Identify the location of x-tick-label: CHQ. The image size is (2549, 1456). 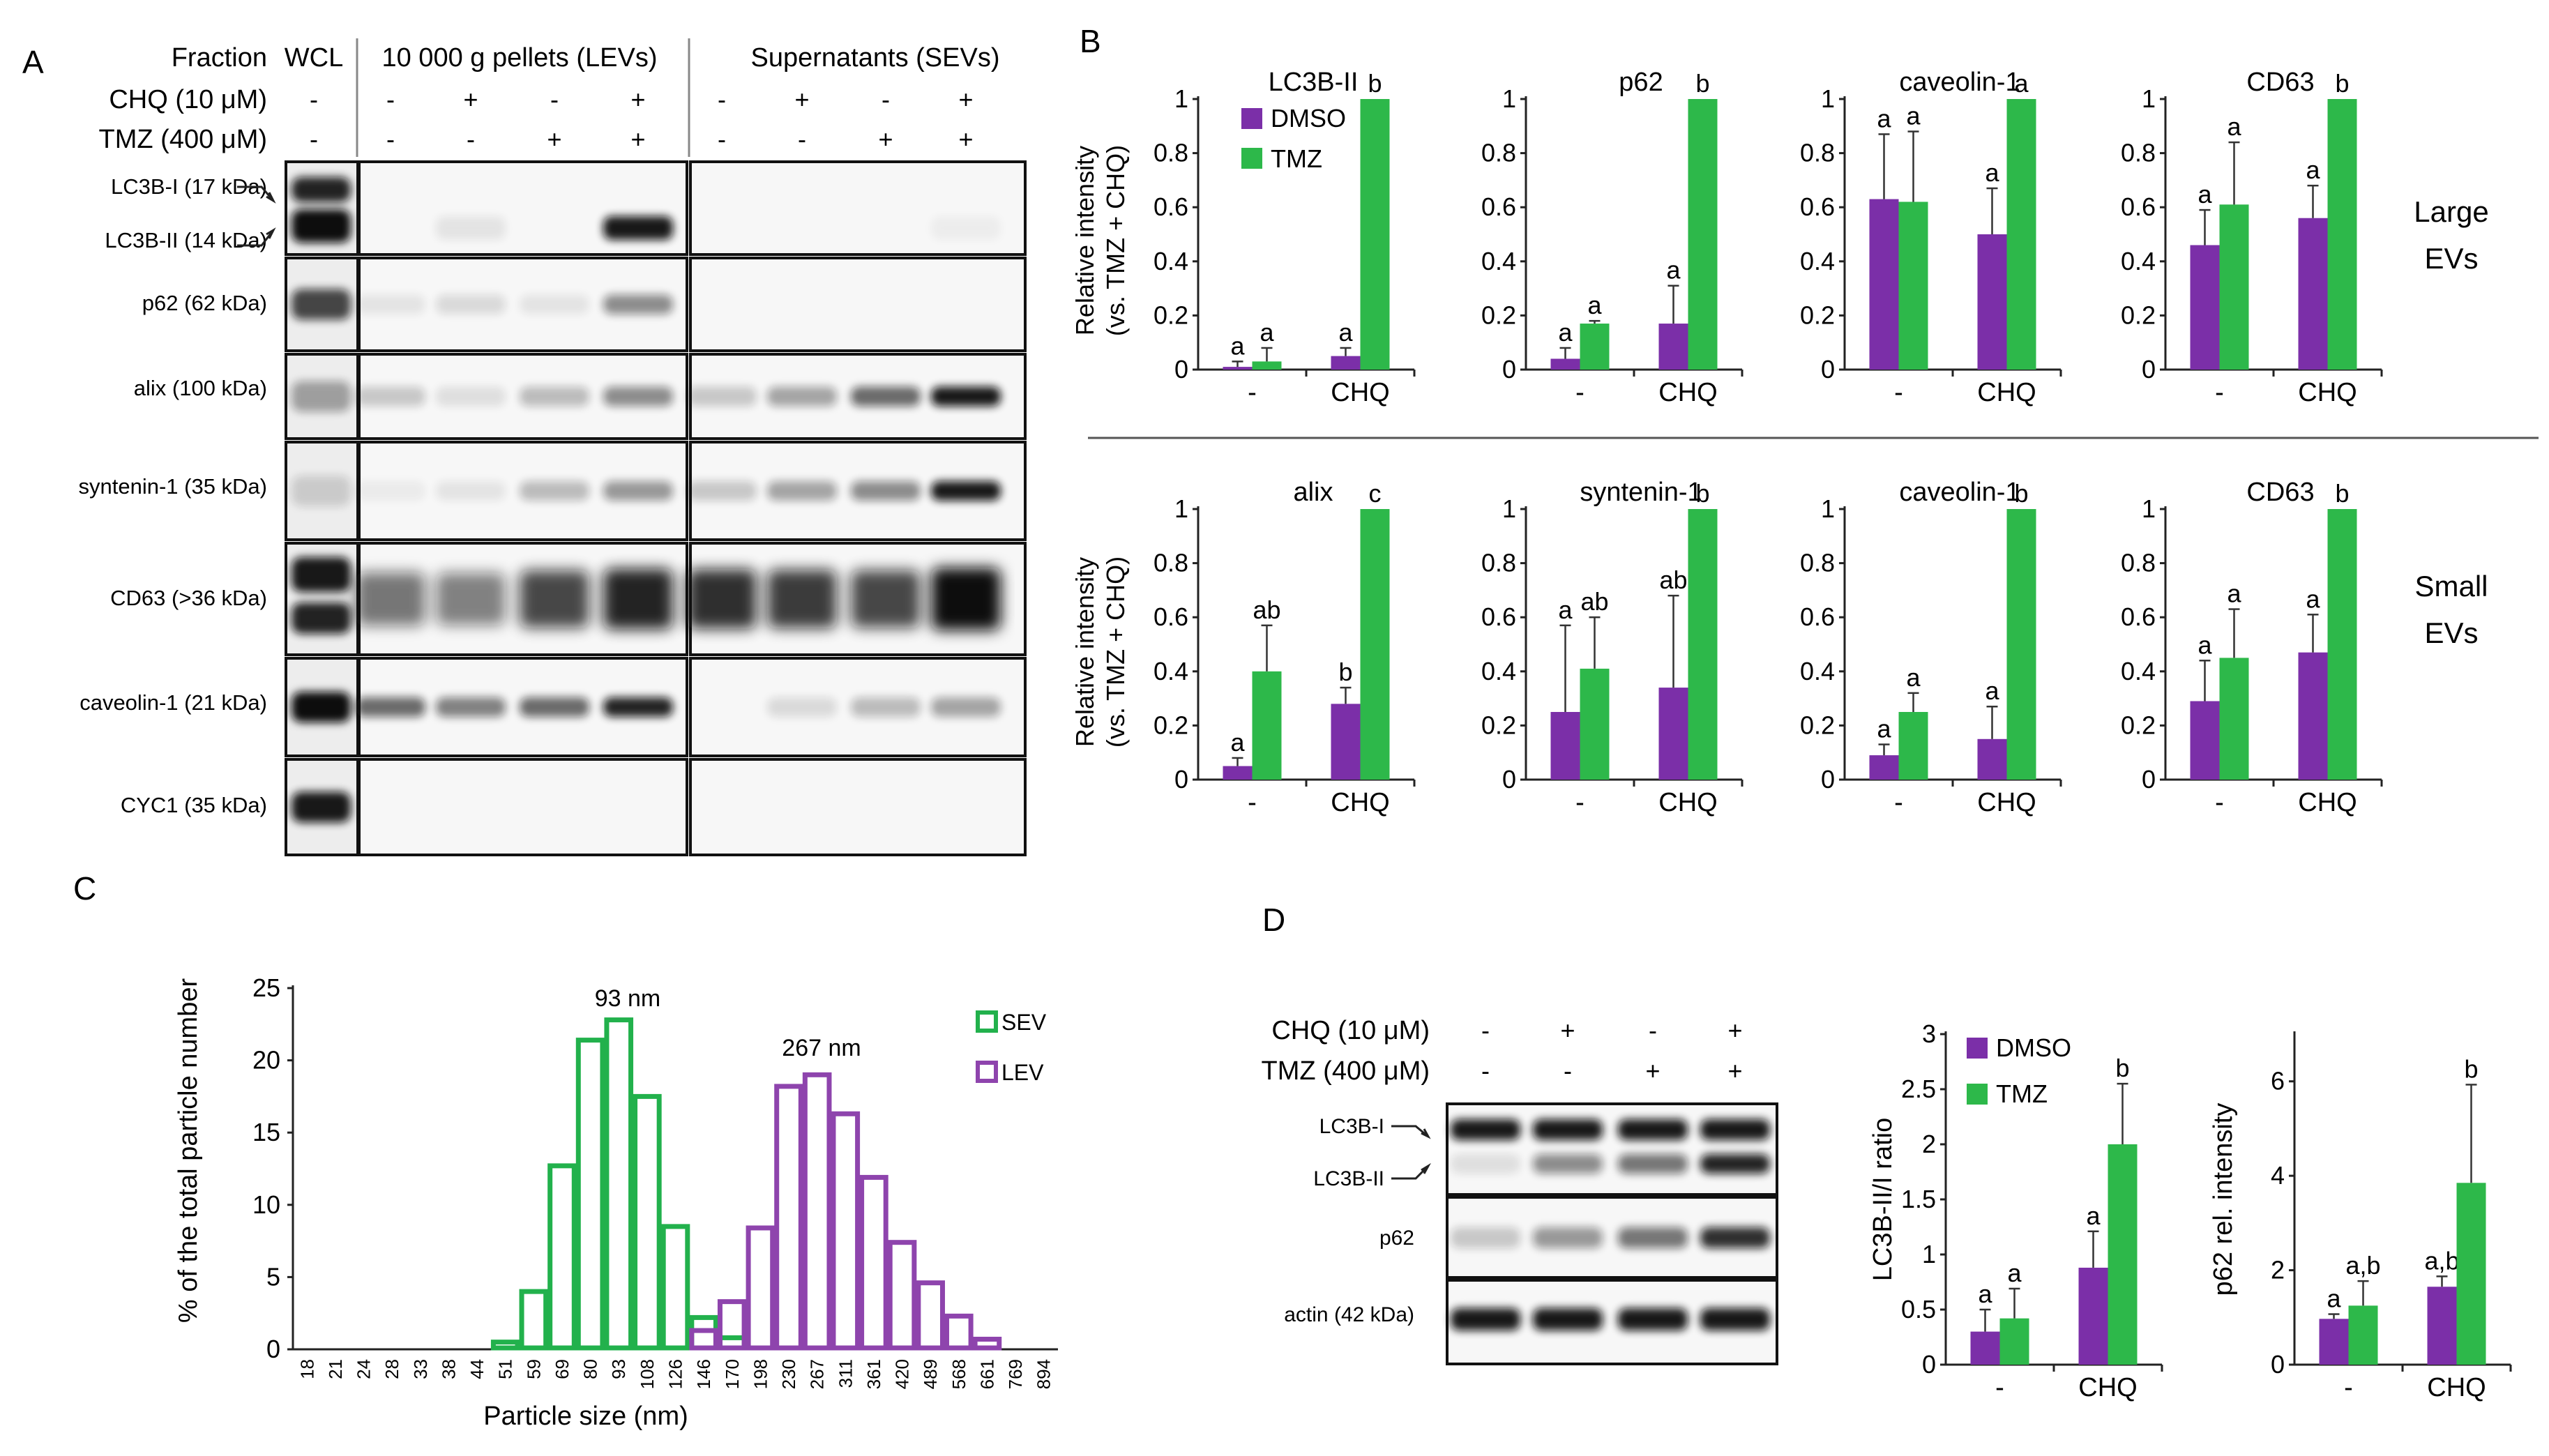
(1360, 393).